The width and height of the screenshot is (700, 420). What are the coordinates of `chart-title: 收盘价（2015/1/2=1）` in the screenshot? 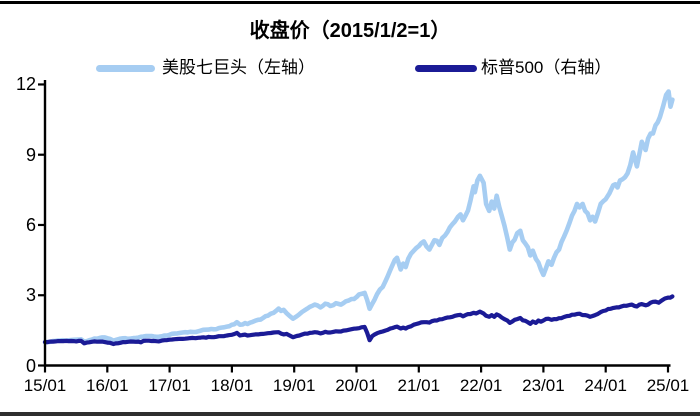 It's located at (350, 31).